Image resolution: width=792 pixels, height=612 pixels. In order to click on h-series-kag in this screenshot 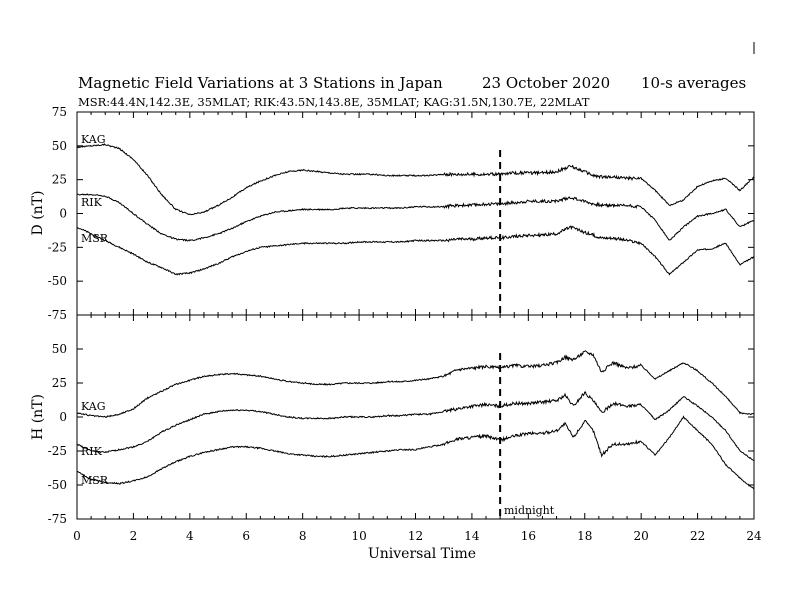, I will do `click(415, 384)`.